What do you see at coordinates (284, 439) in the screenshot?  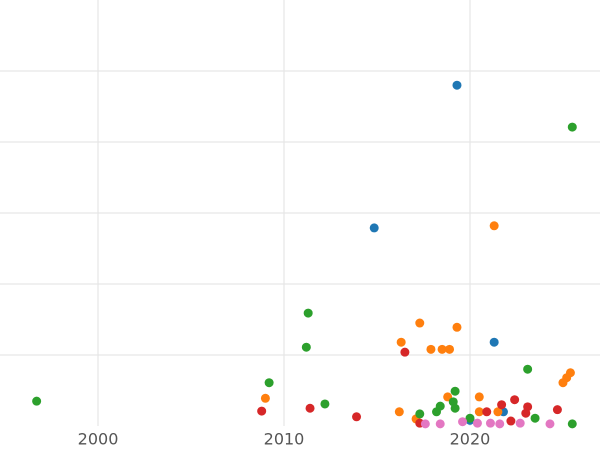 I see `x-tick-label: 2010` at bounding box center [284, 439].